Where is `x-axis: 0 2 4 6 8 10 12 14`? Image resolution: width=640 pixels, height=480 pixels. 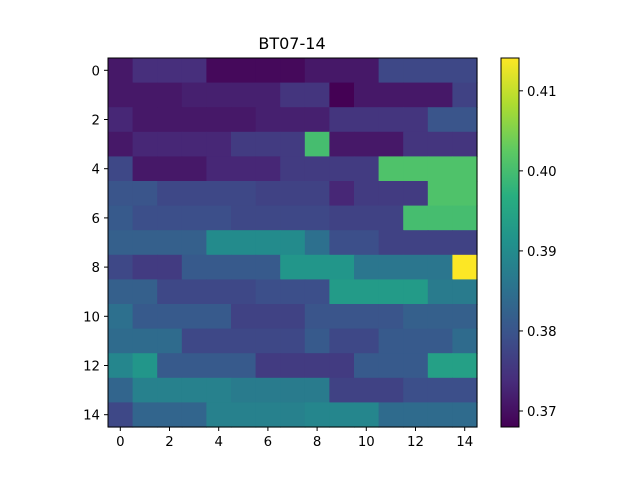
x-axis: 0 2 4 6 8 10 12 14 is located at coordinates (294, 438).